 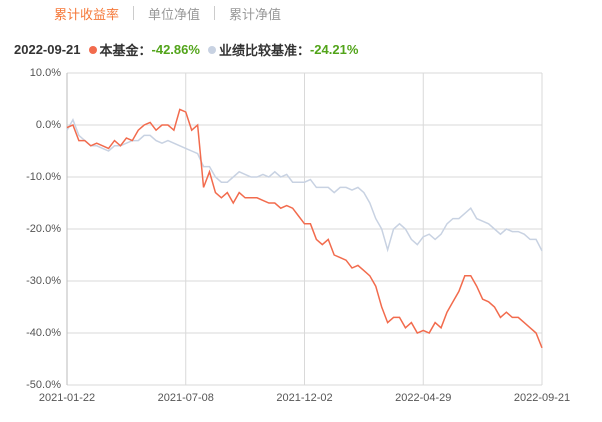 What do you see at coordinates (67, 398) in the screenshot?
I see `x-tick-label: 2021-01-22` at bounding box center [67, 398].